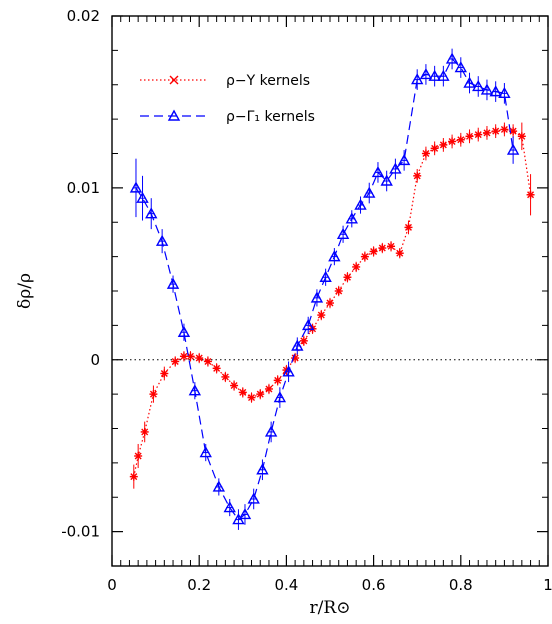 This screenshot has height=624, width=552. What do you see at coordinates (461, 585) in the screenshot?
I see `x-tick-label: 0.8` at bounding box center [461, 585].